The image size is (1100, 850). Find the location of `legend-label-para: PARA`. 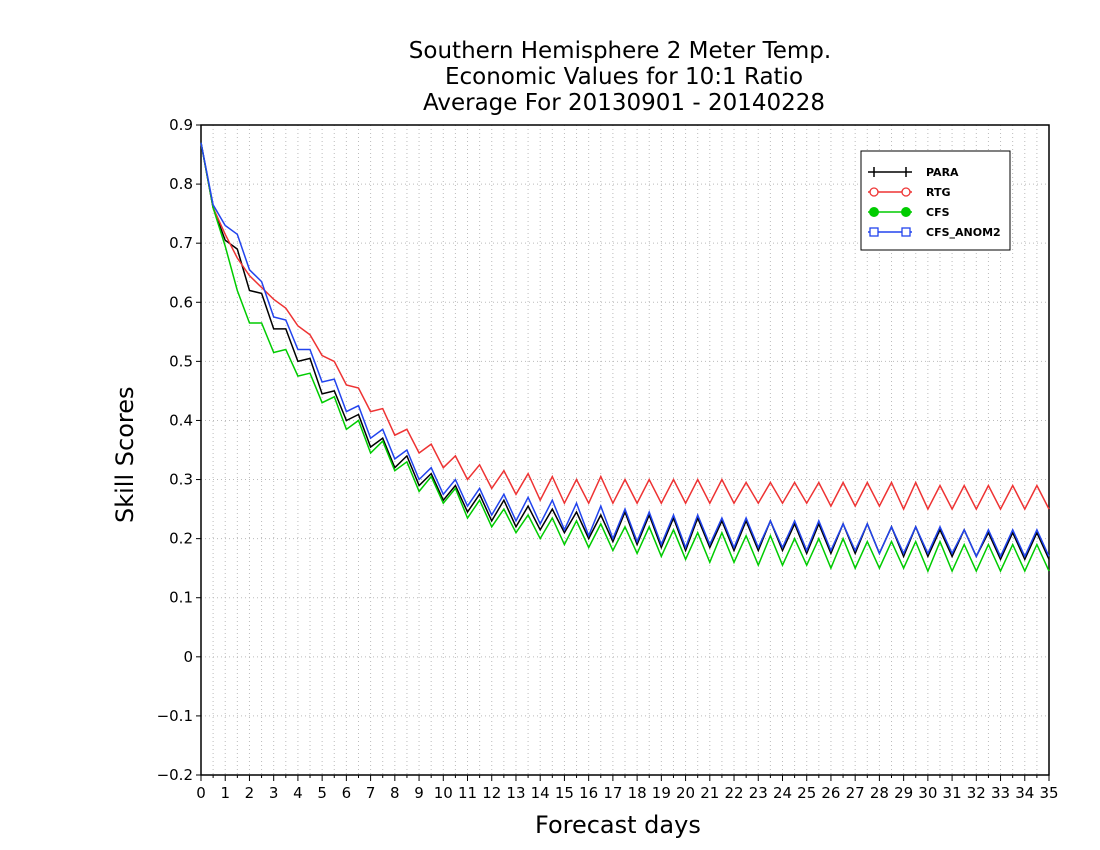

legend-label-para: PARA is located at coordinates (942, 172).